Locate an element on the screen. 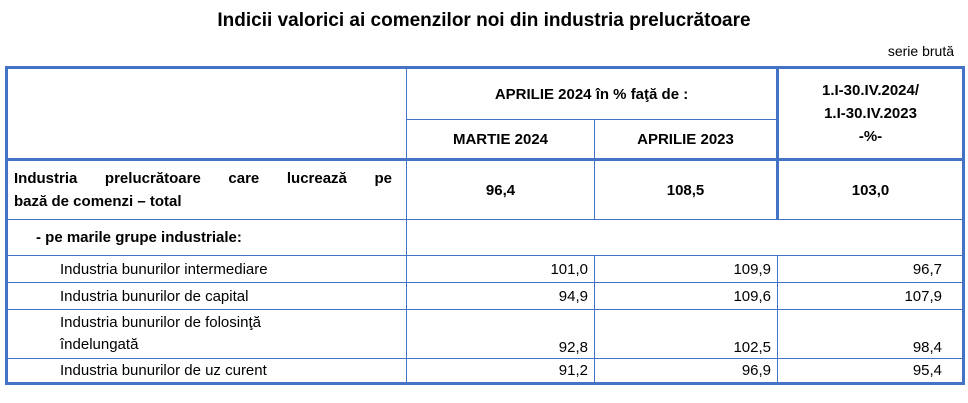  row-value-cumulative: 98,4 is located at coordinates (871, 334).